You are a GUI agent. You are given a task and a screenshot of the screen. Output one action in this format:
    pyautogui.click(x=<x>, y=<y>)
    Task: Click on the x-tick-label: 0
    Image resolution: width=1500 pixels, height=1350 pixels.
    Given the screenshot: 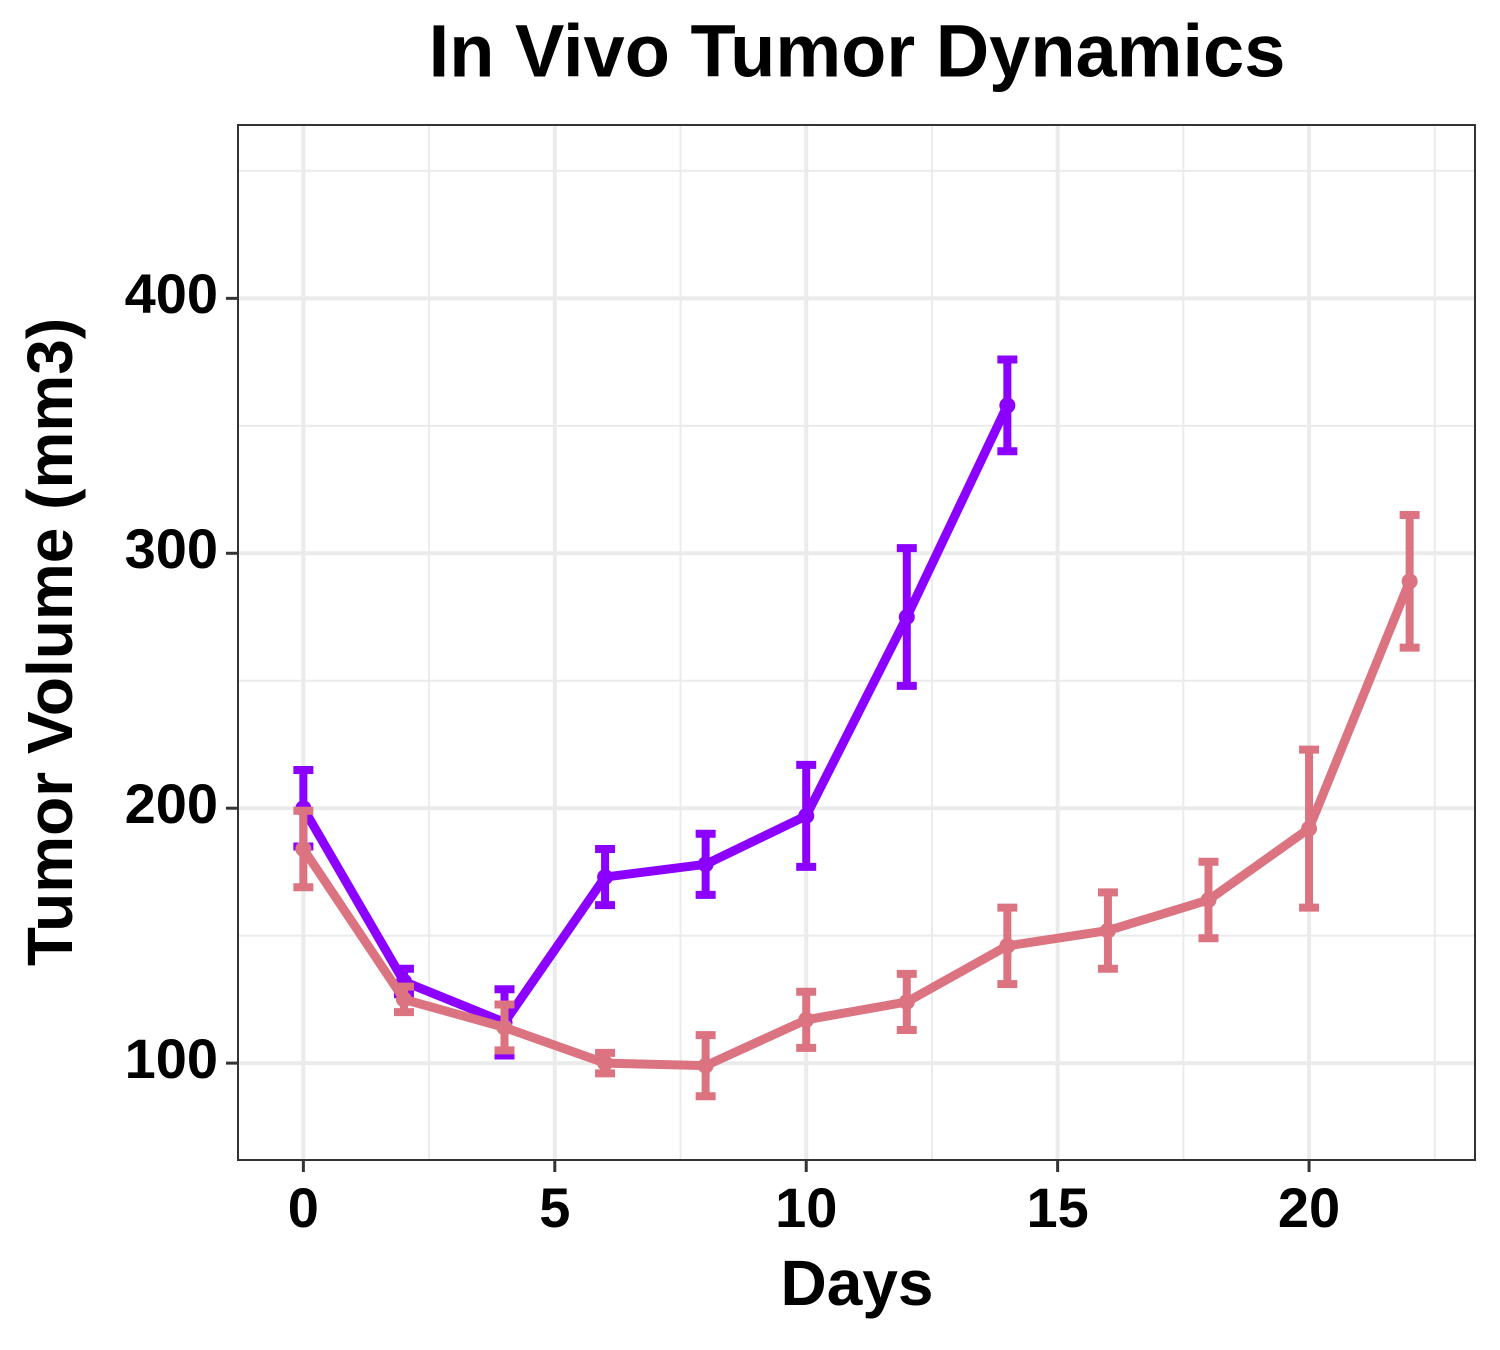 What is the action you would take?
    pyautogui.click(x=303, y=1207)
    